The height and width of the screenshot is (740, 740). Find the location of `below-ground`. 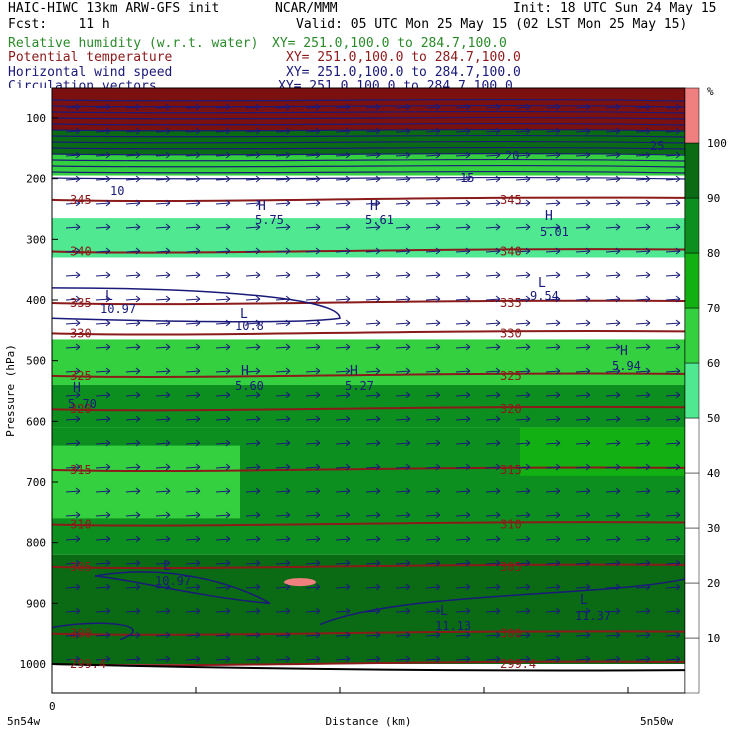

below-ground is located at coordinates (368, 681).